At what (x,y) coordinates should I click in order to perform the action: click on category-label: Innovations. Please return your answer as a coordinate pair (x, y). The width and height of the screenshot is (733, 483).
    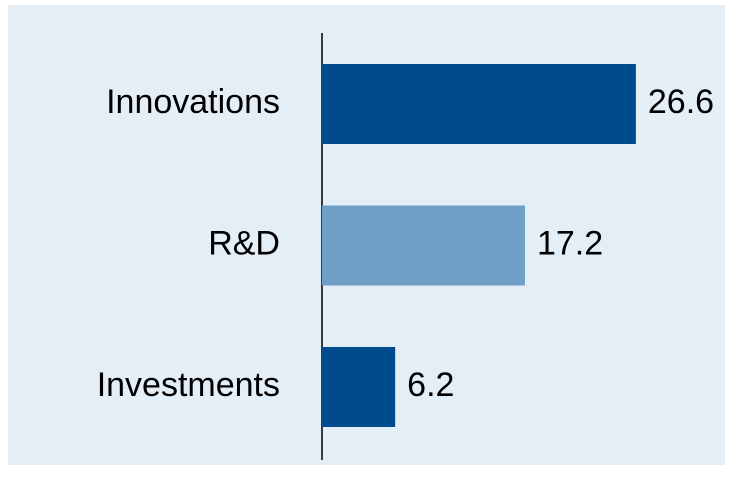
    Looking at the image, I should click on (193, 102).